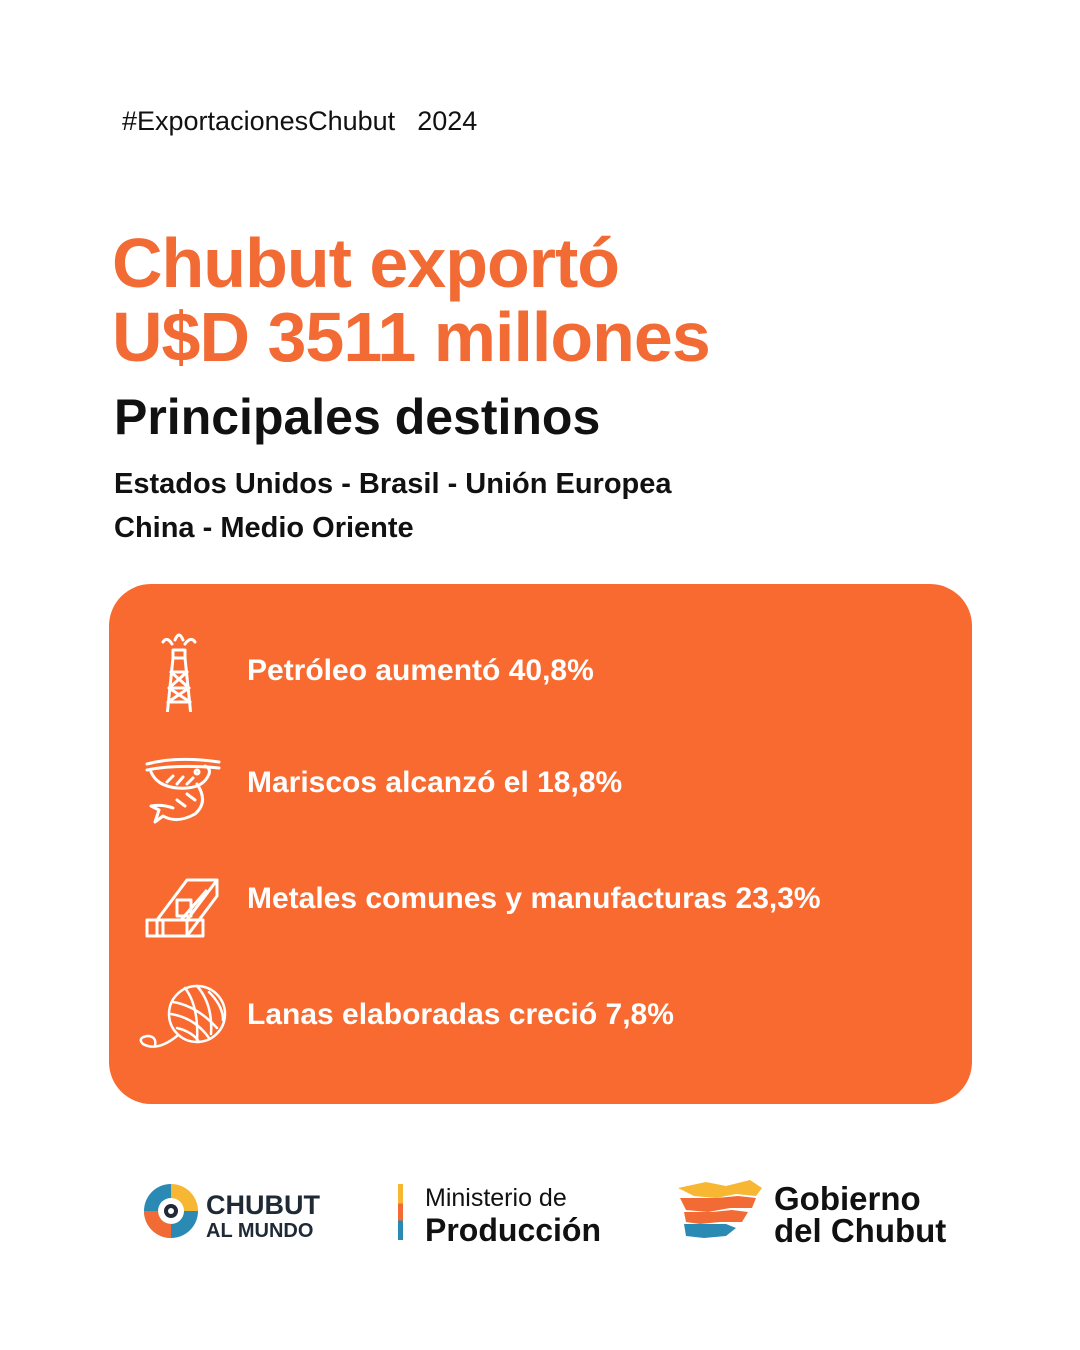 This screenshot has width=1080, height=1350. What do you see at coordinates (847, 1198) in the screenshot?
I see `logo3-line1: Gobierno` at bounding box center [847, 1198].